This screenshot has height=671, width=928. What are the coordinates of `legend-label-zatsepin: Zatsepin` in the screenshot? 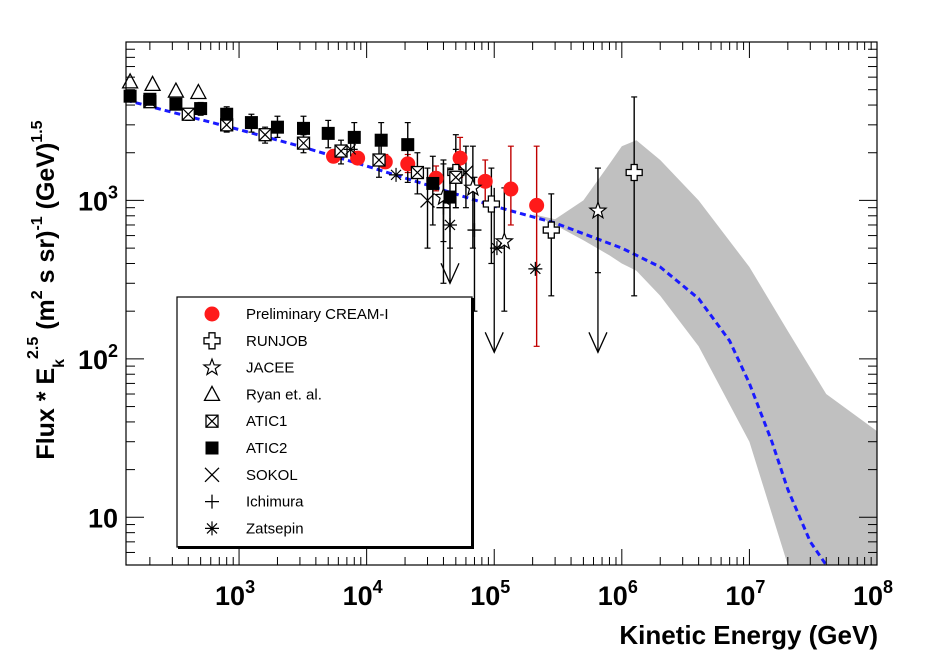 It's located at (275, 528).